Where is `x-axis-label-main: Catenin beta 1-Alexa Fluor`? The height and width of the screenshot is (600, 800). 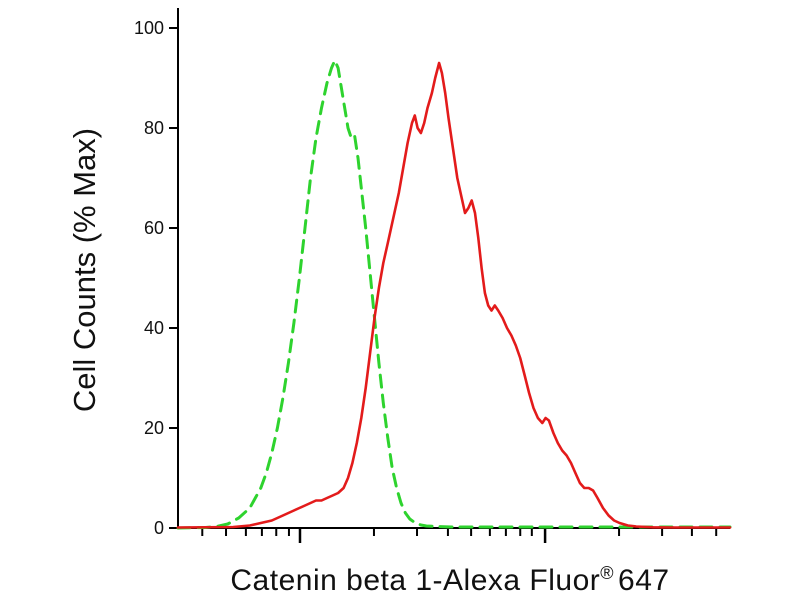
x-axis-label-main: Catenin beta 1-Alexa Fluor is located at coordinates (415, 580).